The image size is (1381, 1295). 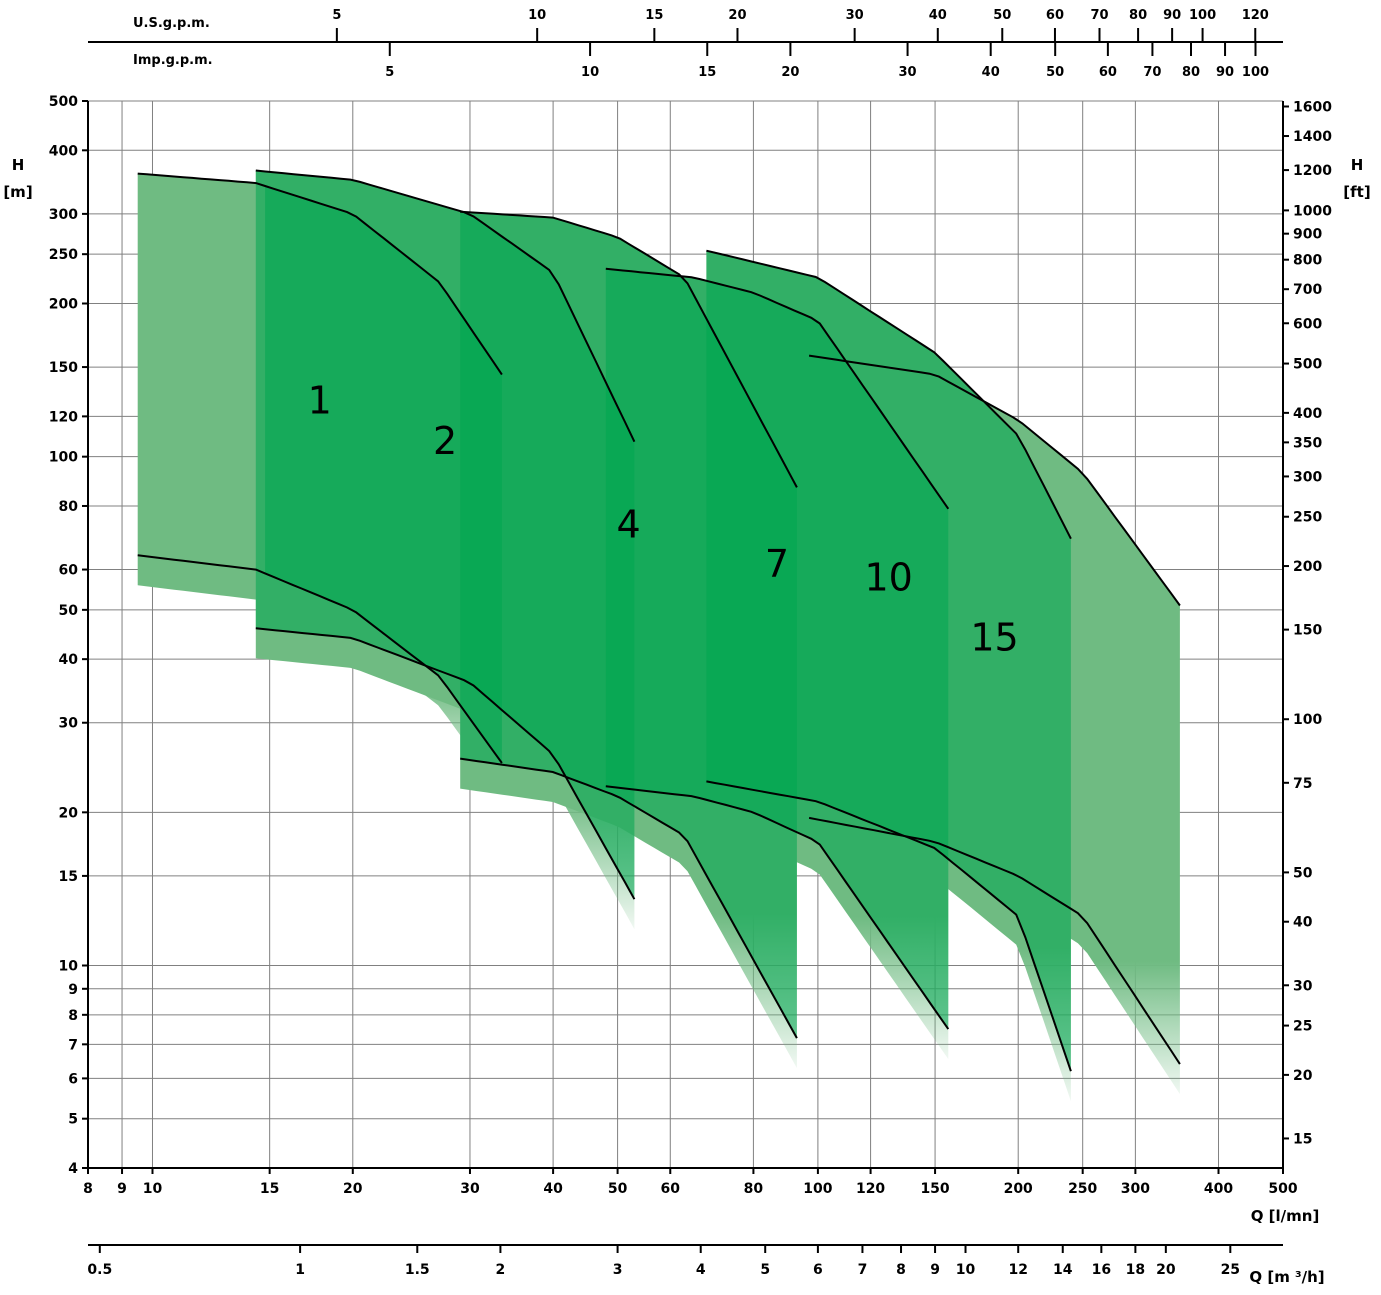 I want to click on m3h-tick-label: 18, so click(x=1135, y=1270).